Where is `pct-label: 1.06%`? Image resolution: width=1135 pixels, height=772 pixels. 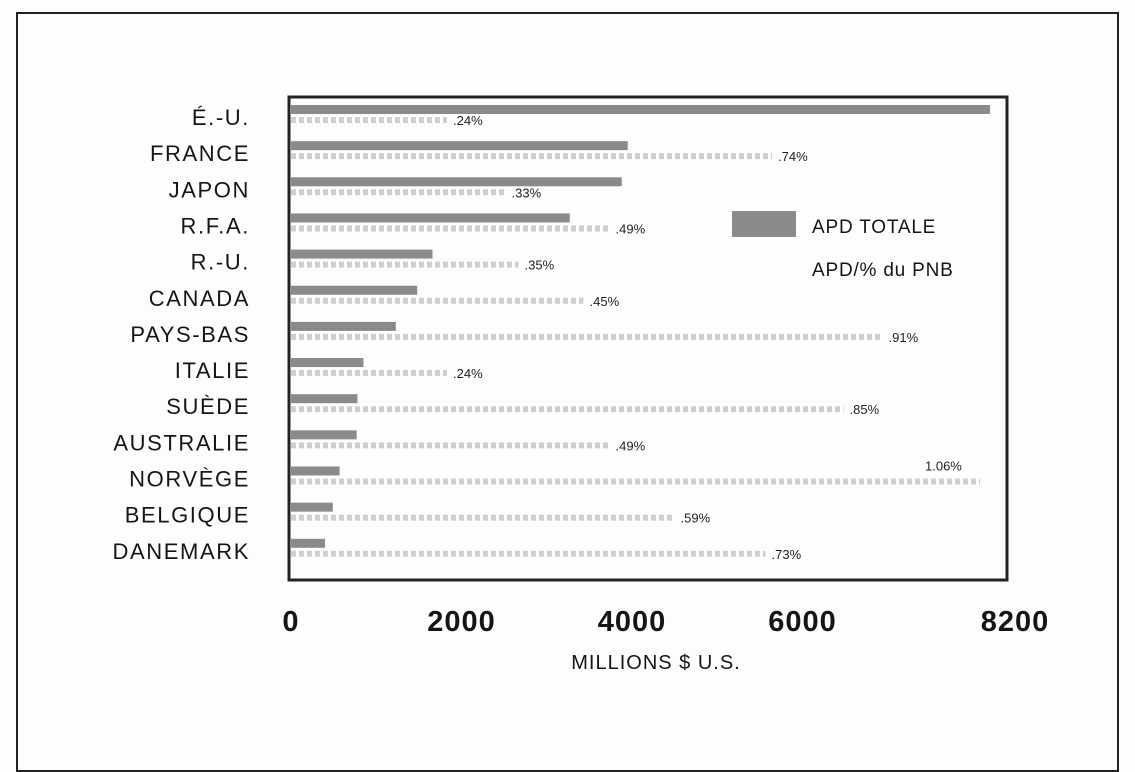
pct-label: 1.06% is located at coordinates (943, 466).